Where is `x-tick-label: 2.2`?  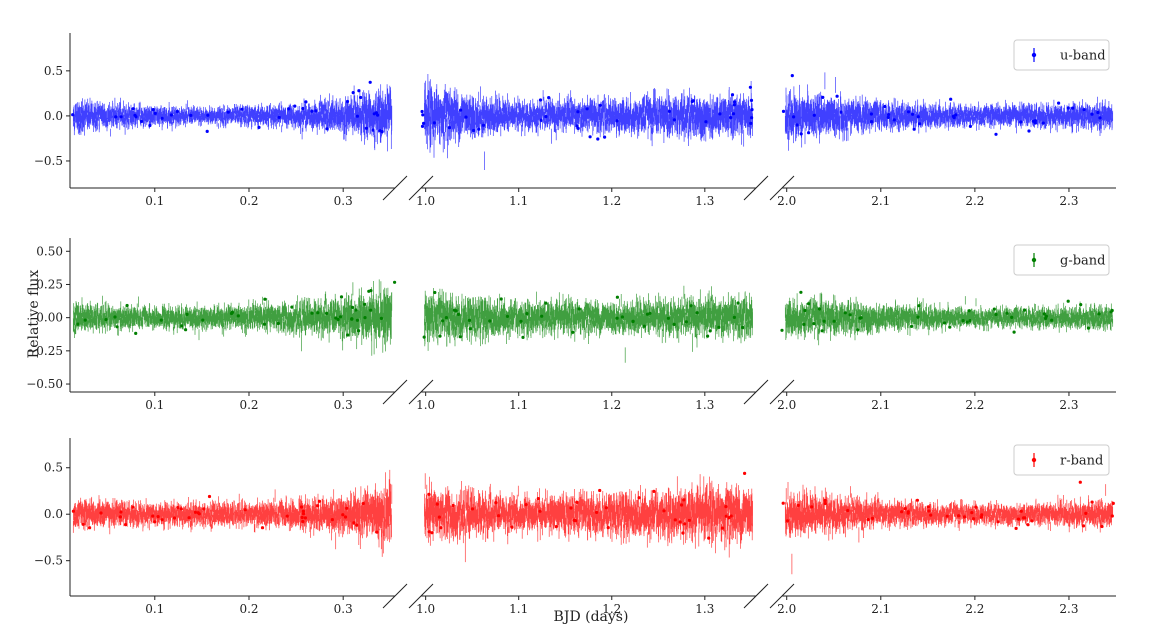
x-tick-label: 2.2 is located at coordinates (974, 609).